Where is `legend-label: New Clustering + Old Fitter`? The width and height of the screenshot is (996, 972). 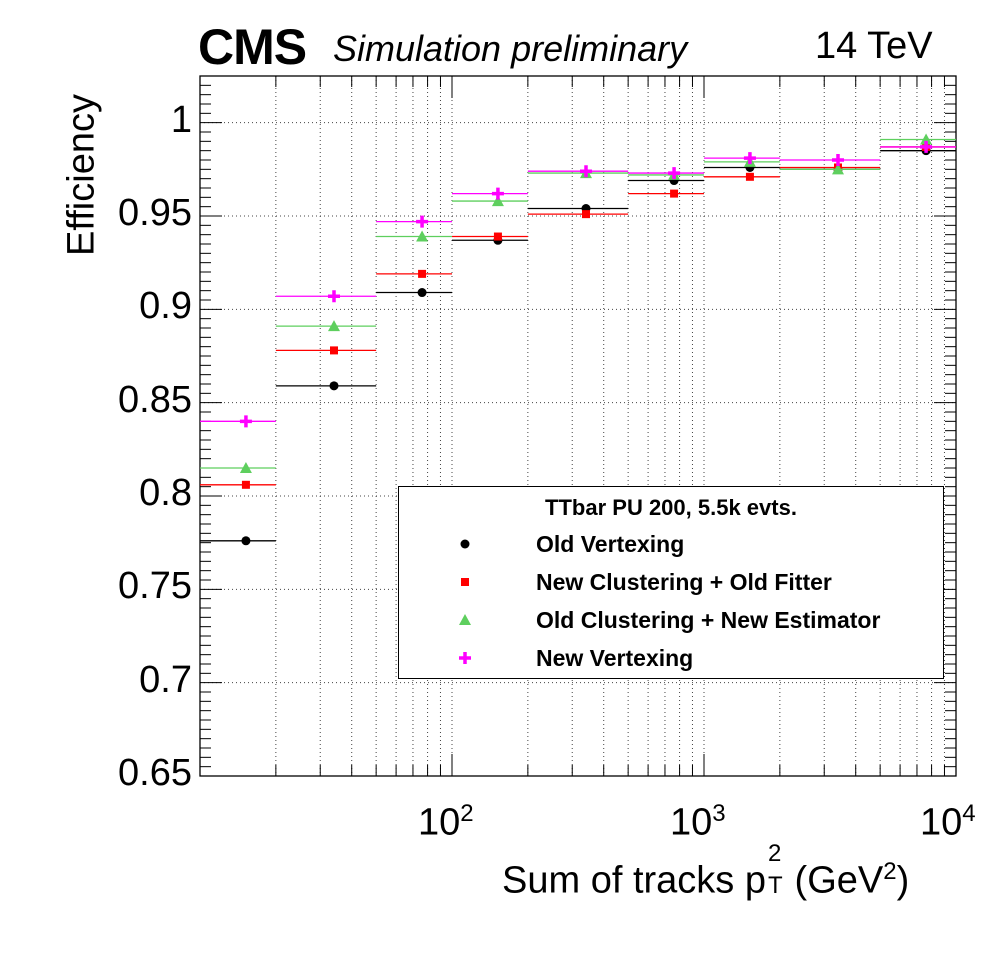 legend-label: New Clustering + Old Fitter is located at coordinates (684, 582).